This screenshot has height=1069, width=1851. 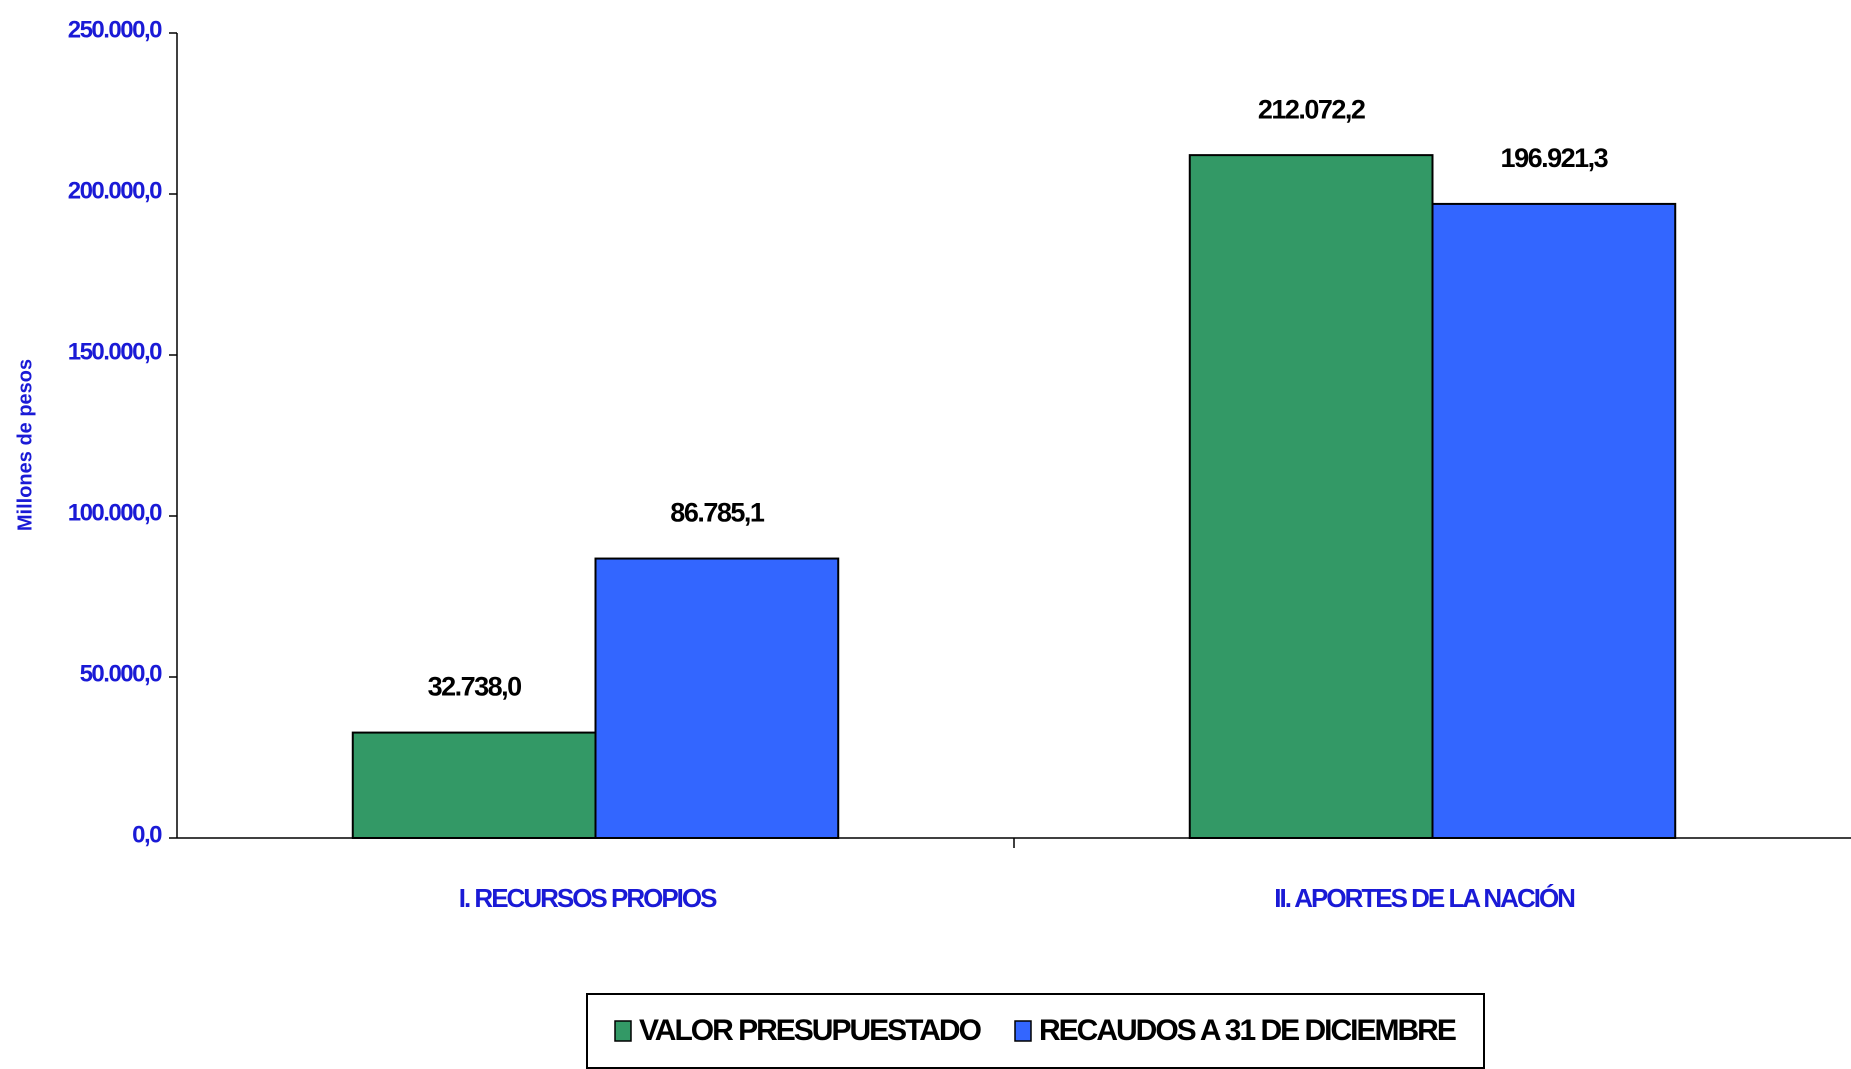 I want to click on y-tick-label: 150.000,0, so click(x=115, y=351).